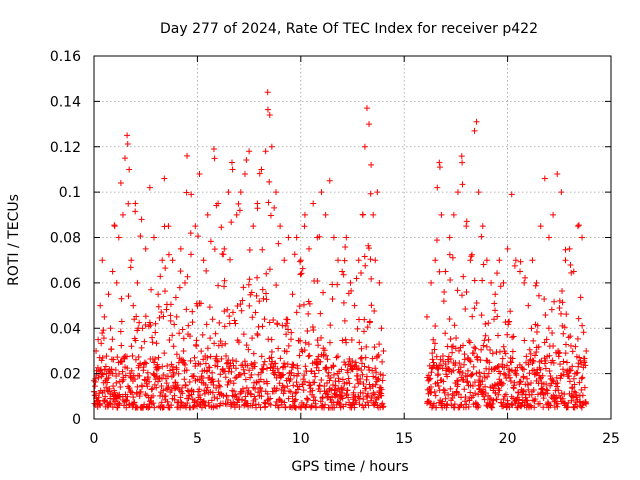  What do you see at coordinates (65, 238) in the screenshot?
I see `y-tick-labels: 0 0.02 0.04 0.06 0.08 0.1 0.12 0.14 0.16` at bounding box center [65, 238].